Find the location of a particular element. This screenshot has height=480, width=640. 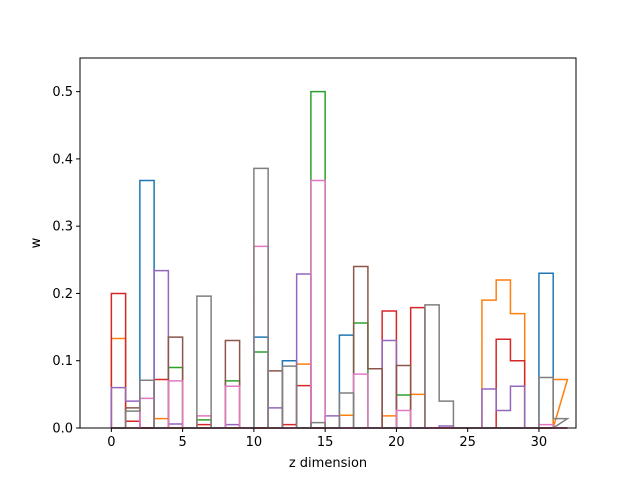

y-tick-label: 0.0 is located at coordinates (62, 429).